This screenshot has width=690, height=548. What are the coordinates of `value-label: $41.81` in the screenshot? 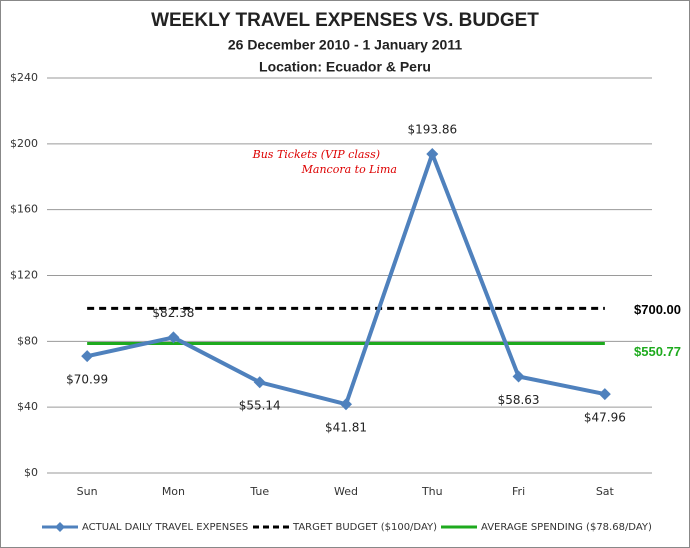 It's located at (346, 428).